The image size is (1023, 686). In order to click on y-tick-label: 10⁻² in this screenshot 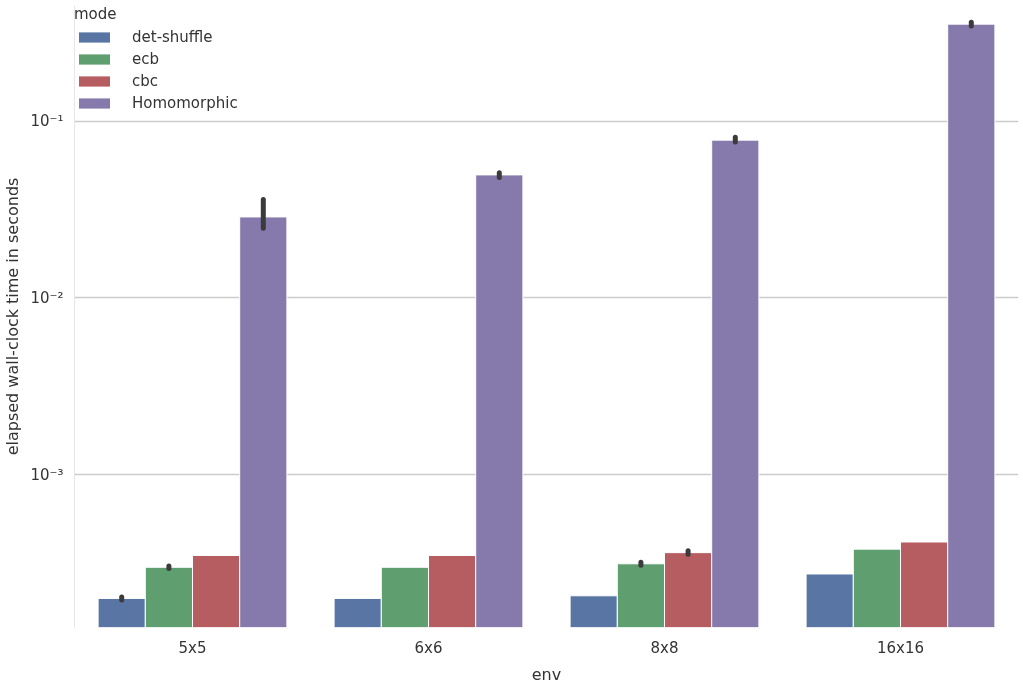, I will do `click(47, 297)`.